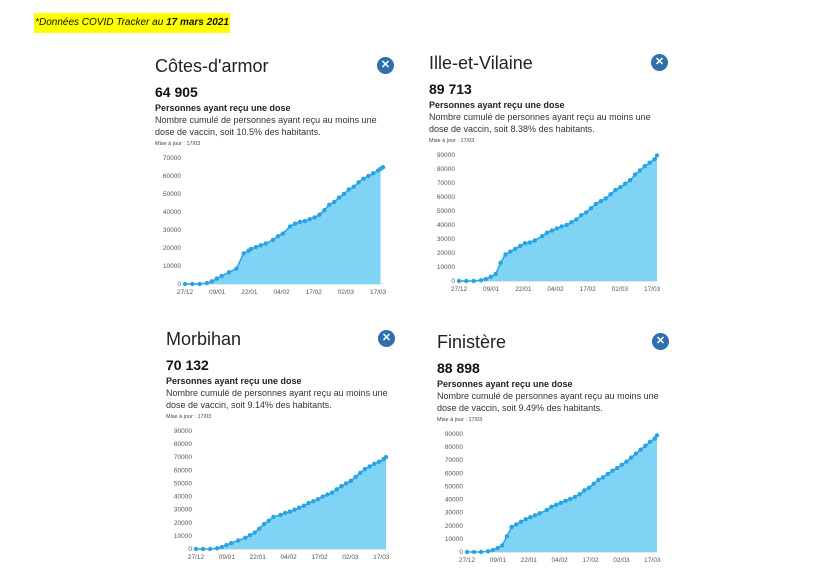 Image resolution: width=820 pixels, height=587 pixels. Describe the element at coordinates (185, 292) in the screenshot. I see `x-tick-label: 27/12` at that location.